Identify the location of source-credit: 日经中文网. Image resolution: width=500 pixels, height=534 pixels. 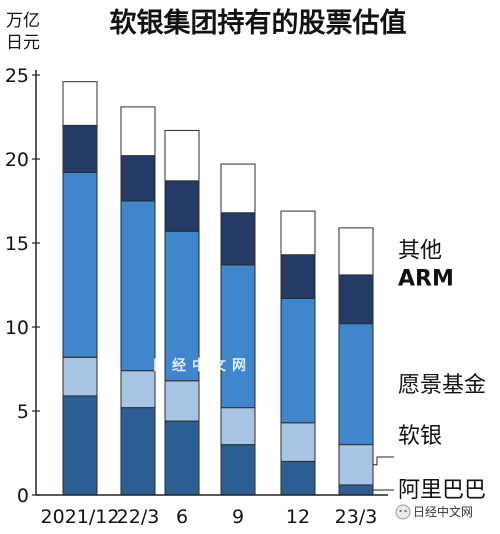
(434, 512).